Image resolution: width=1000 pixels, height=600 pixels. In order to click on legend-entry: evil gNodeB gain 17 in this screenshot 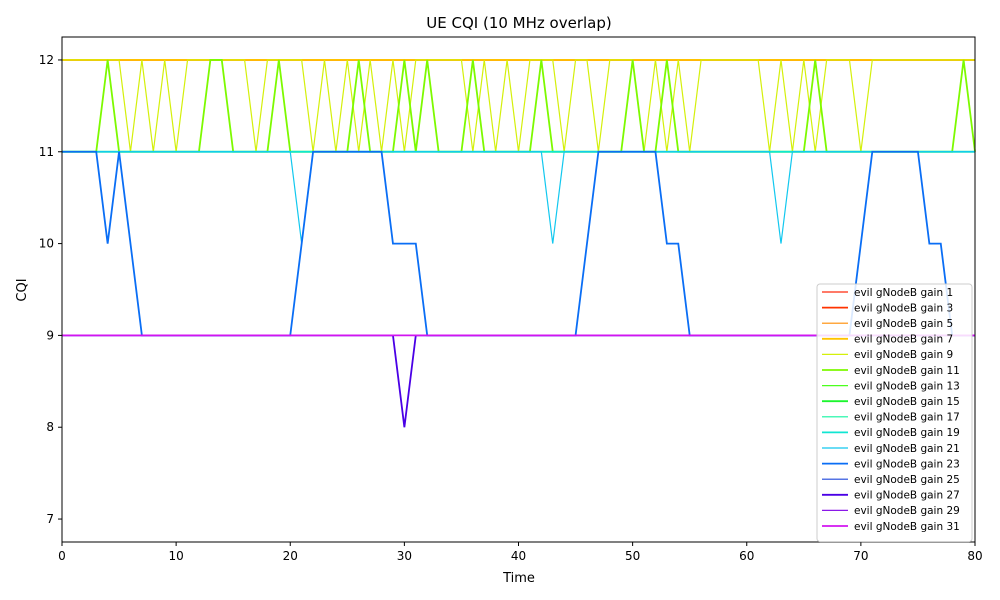, I will do `click(907, 418)`.